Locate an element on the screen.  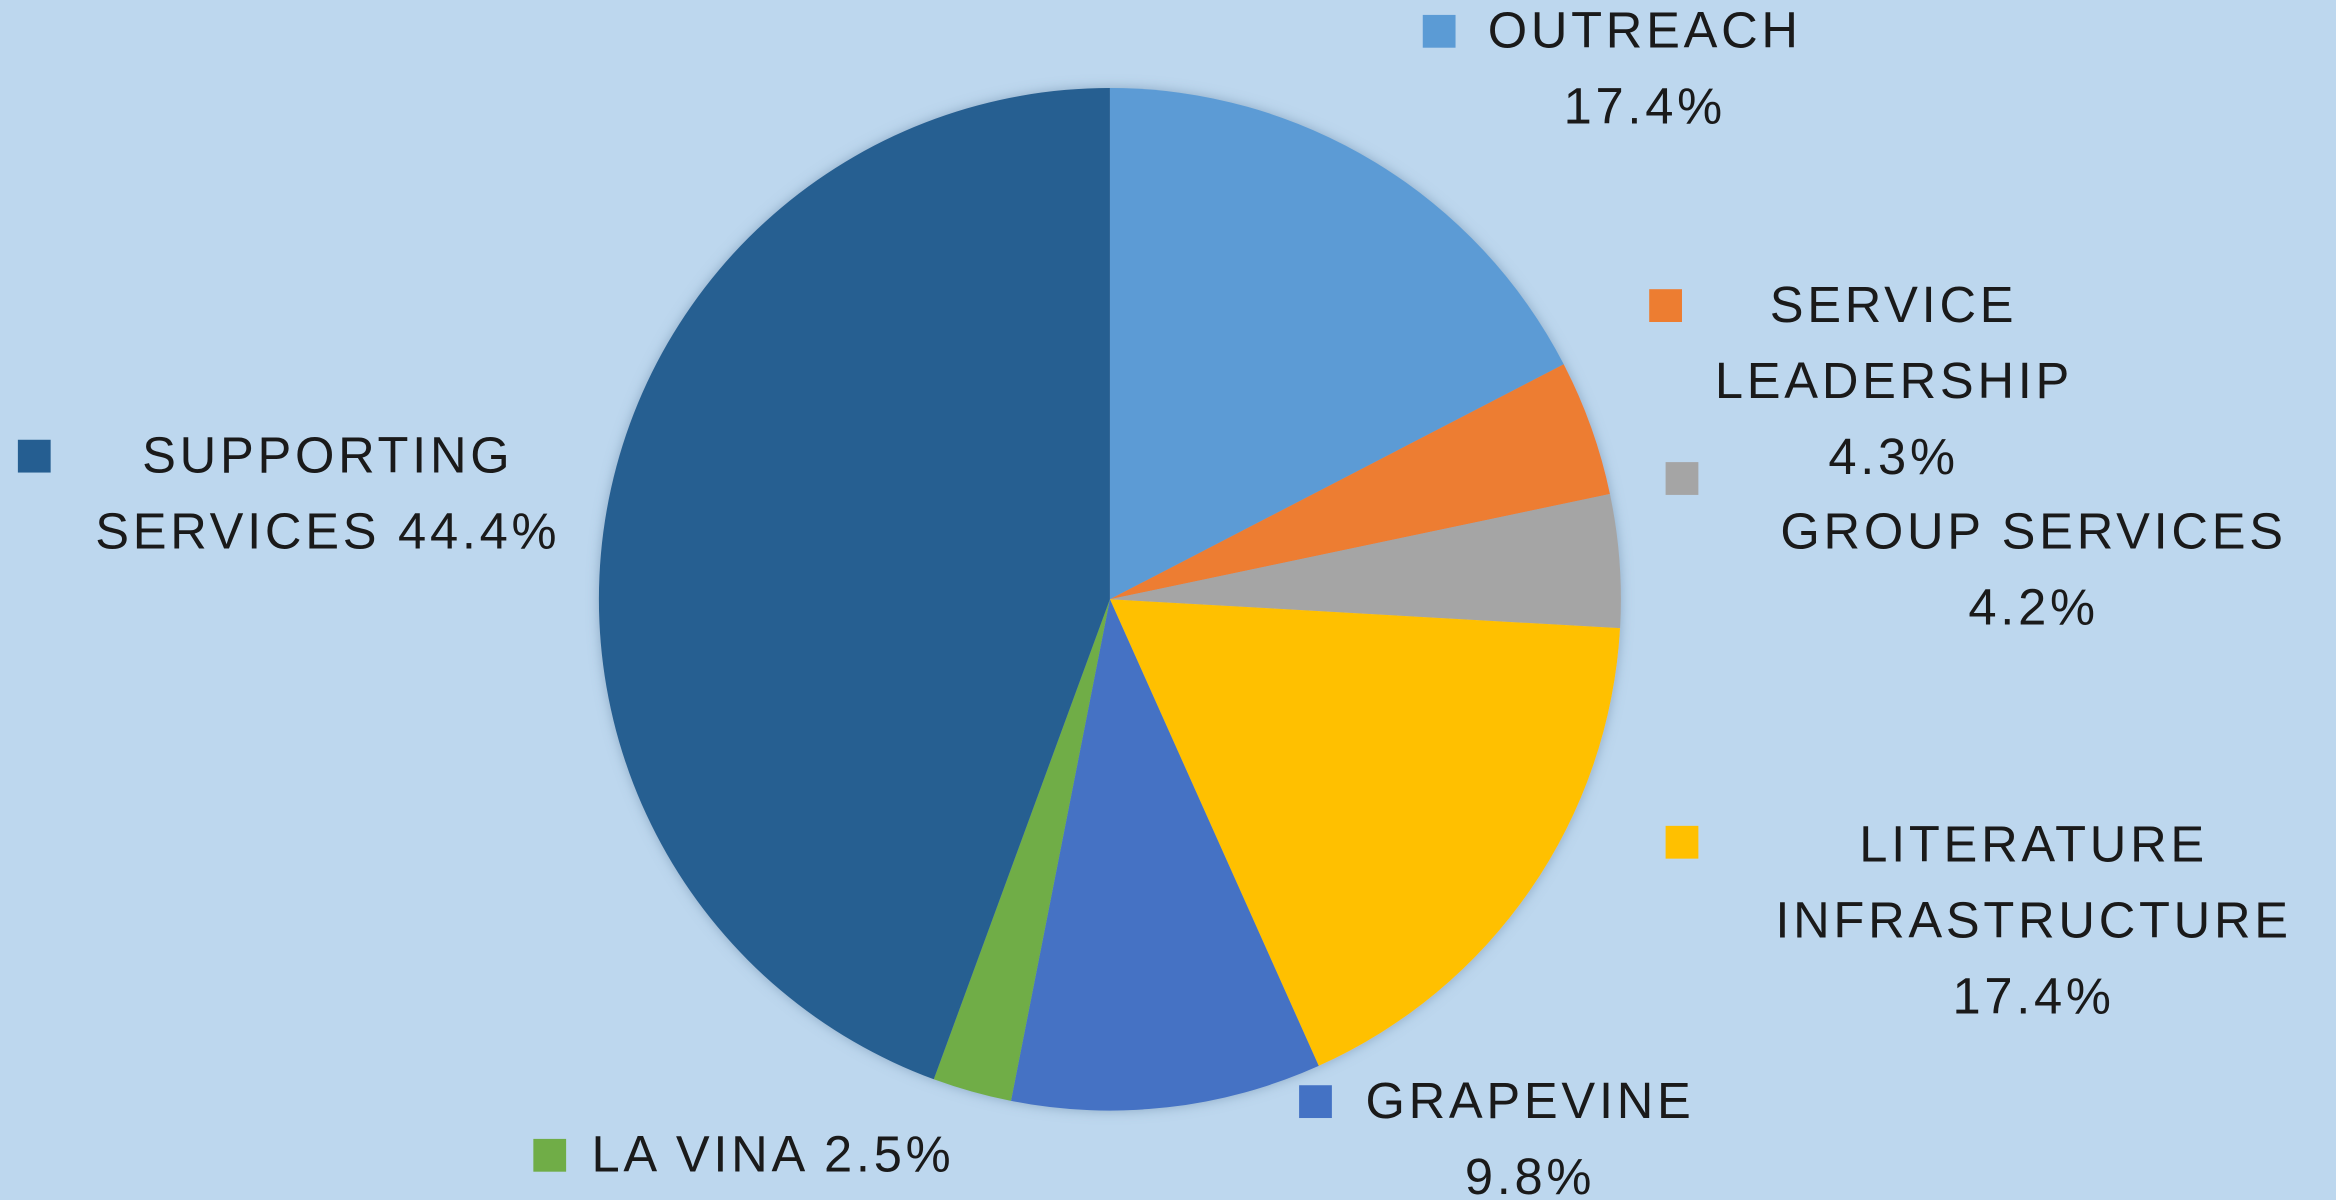
slice-label: SUPPORTING SERVICES 44.4% is located at coordinates (328, 495).